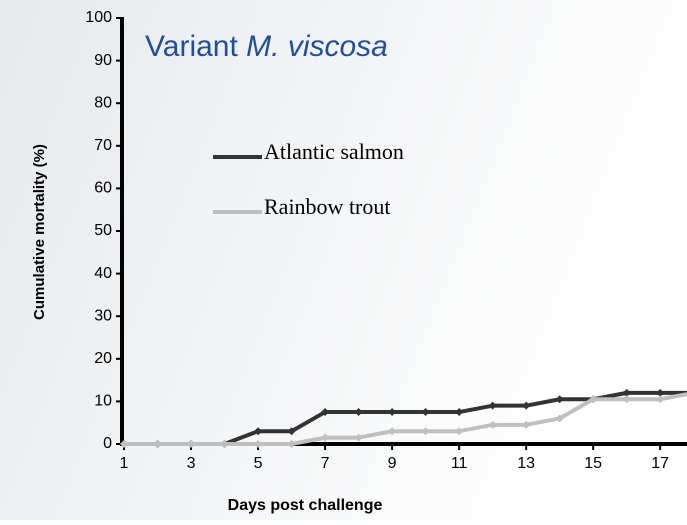 Image resolution: width=687 pixels, height=525 pixels. I want to click on x-tick-label: 5, so click(258, 463).